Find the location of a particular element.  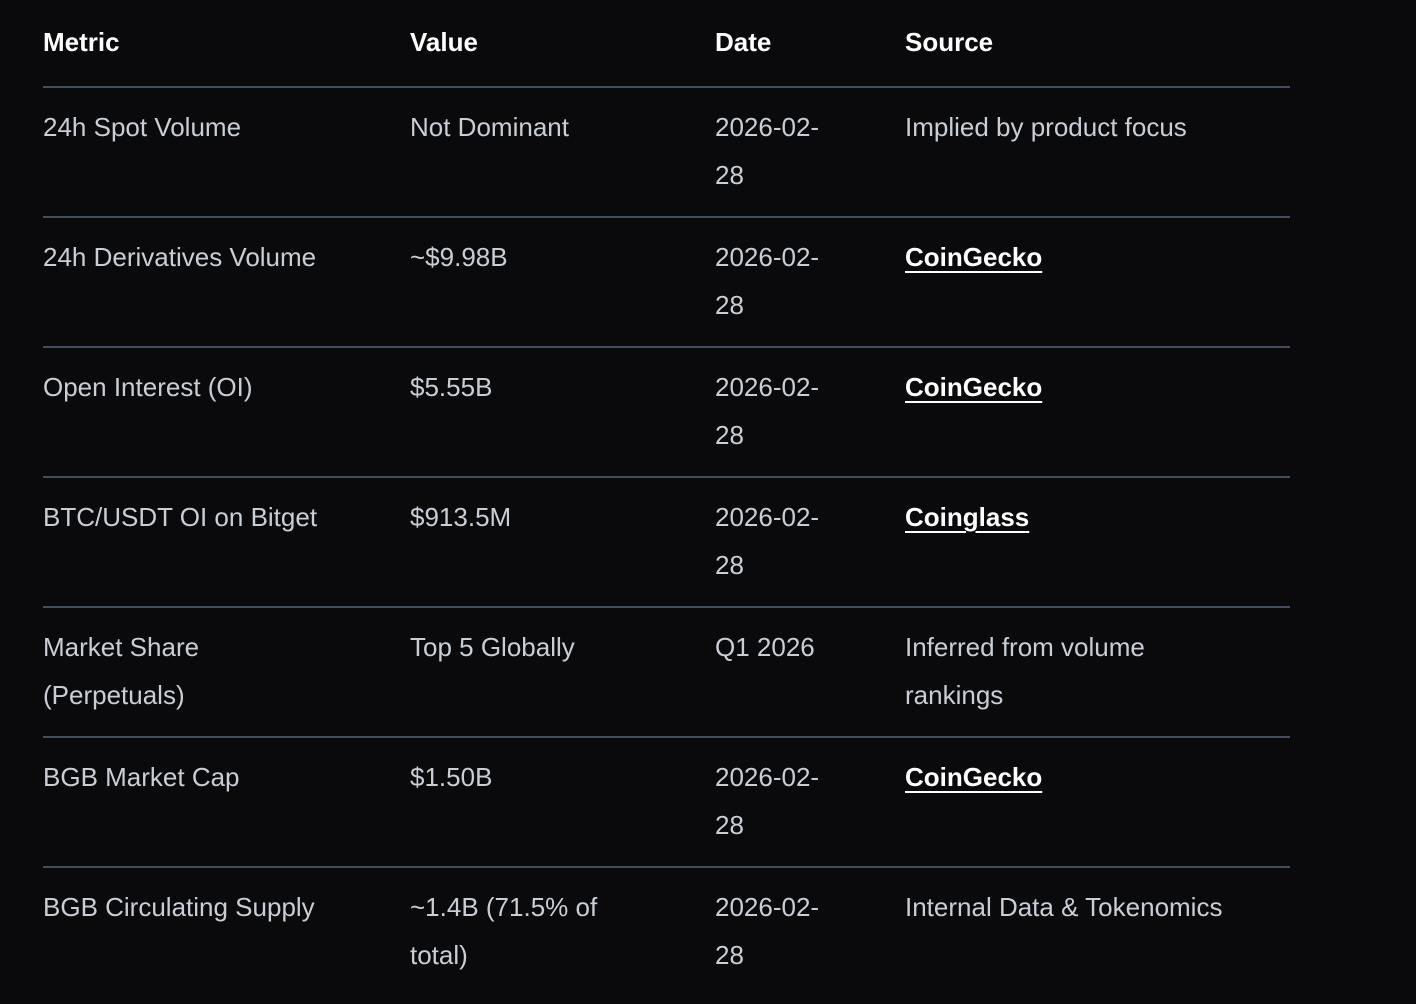

column-header-source: Source is located at coordinates (1097, 44).